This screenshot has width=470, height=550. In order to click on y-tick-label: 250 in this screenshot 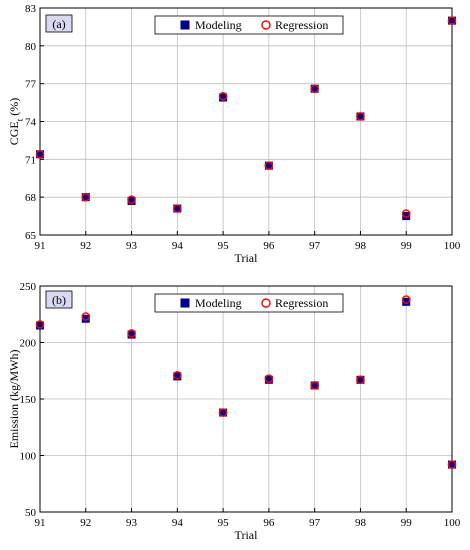, I will do `click(28, 287)`.